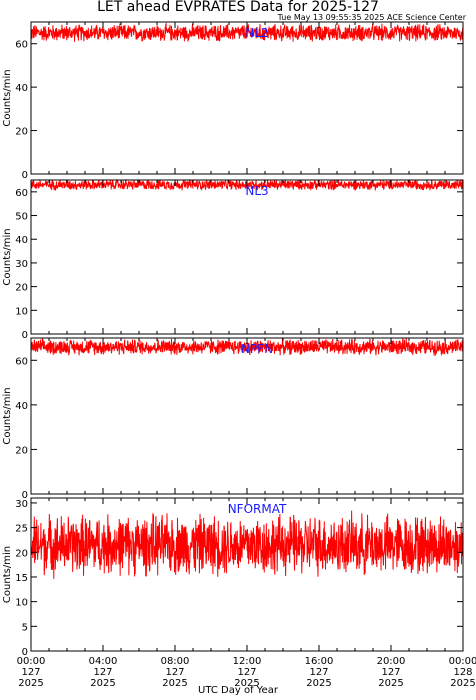 The height and width of the screenshot is (700, 476). Describe the element at coordinates (25, 627) in the screenshot. I see `y-tick-label: 5` at that location.